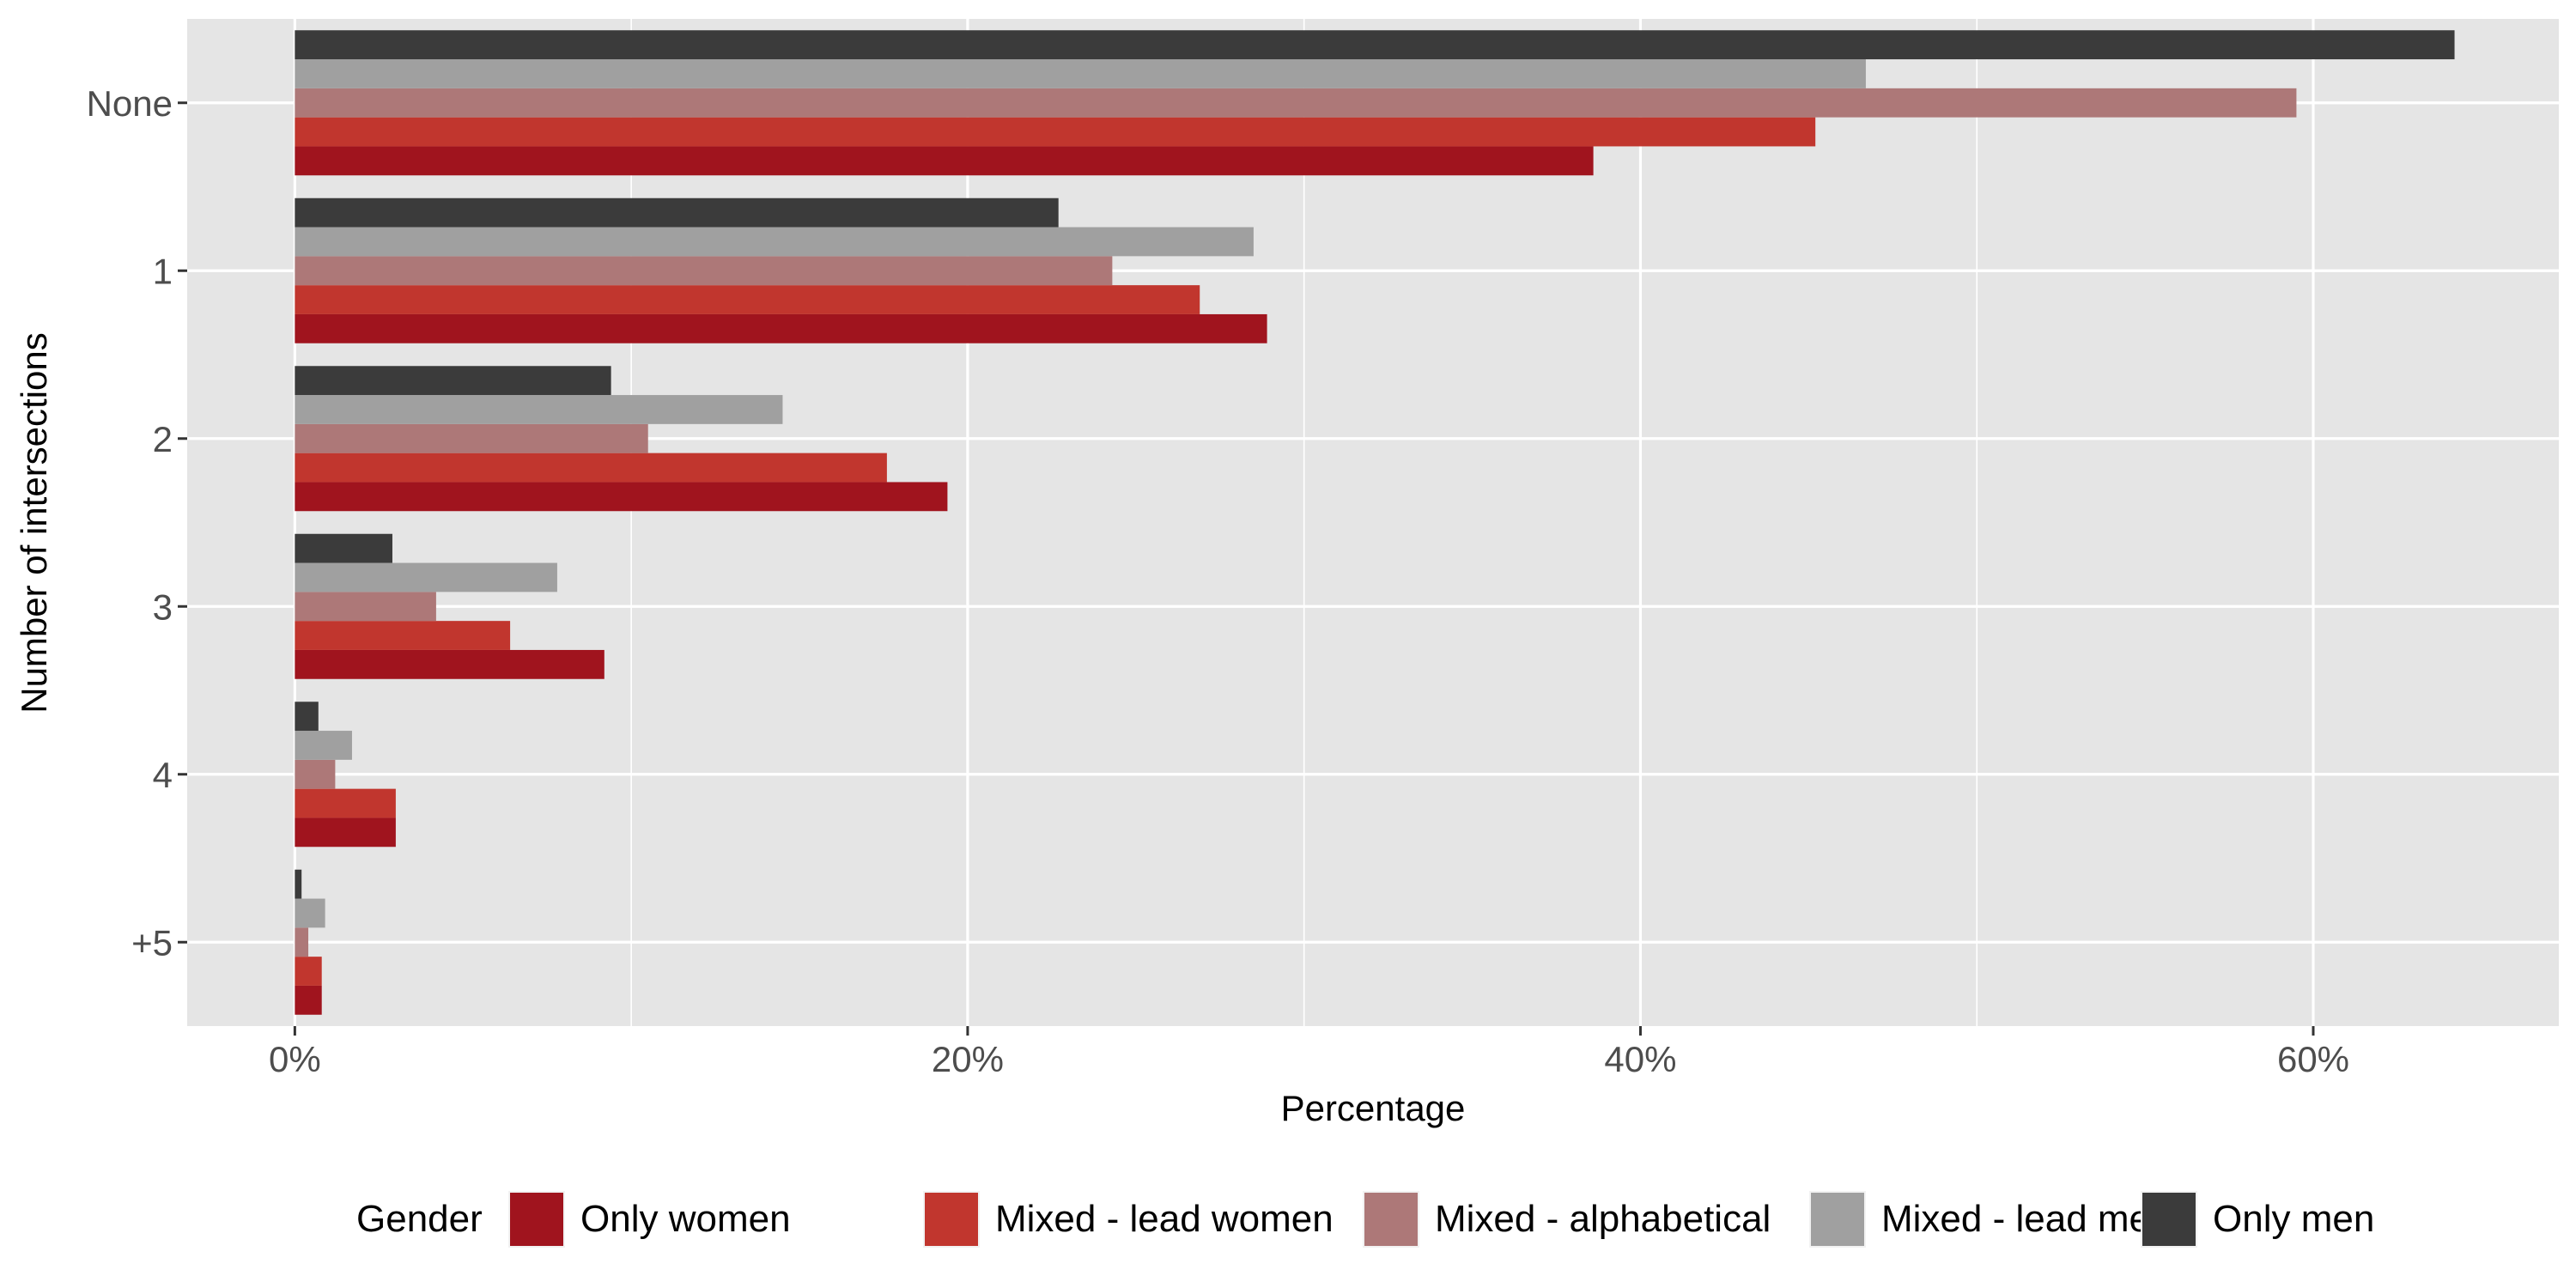  I want to click on x-tick-label: 0%, so click(295, 1059).